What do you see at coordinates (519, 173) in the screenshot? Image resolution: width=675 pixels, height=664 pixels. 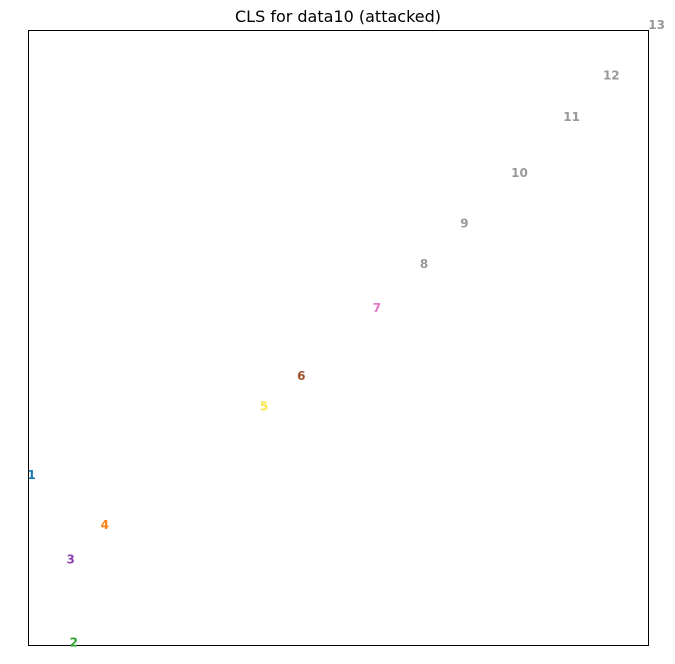 I see `point-label-10: 10` at bounding box center [519, 173].